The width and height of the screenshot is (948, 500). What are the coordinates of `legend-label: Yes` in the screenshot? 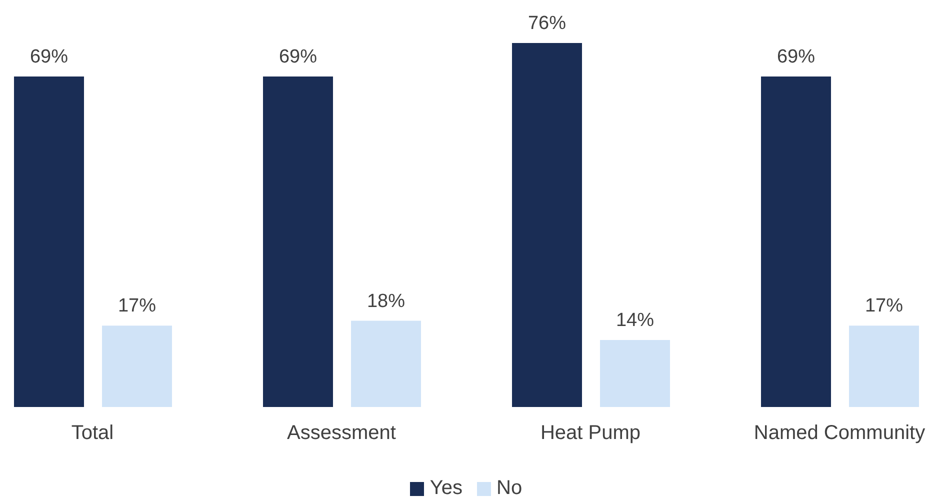 It's located at (446, 488).